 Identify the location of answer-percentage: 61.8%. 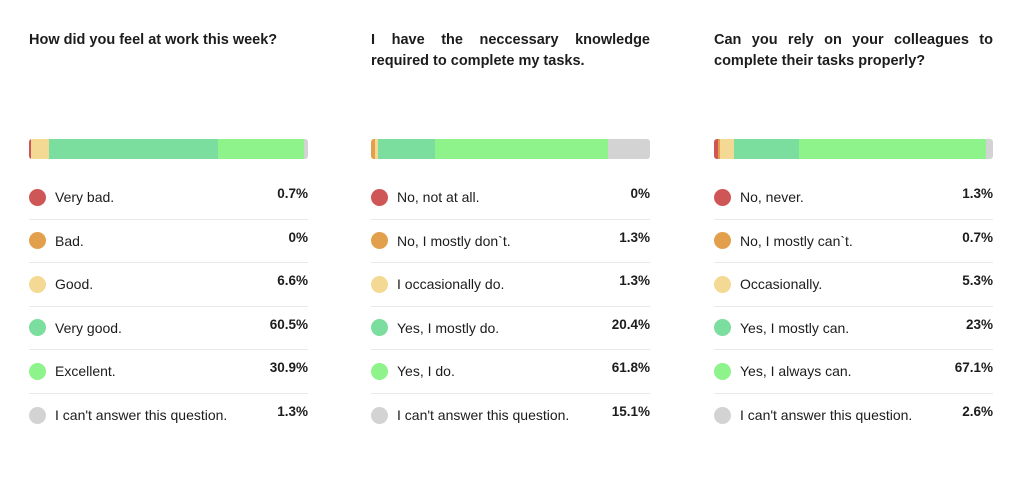
(630, 367).